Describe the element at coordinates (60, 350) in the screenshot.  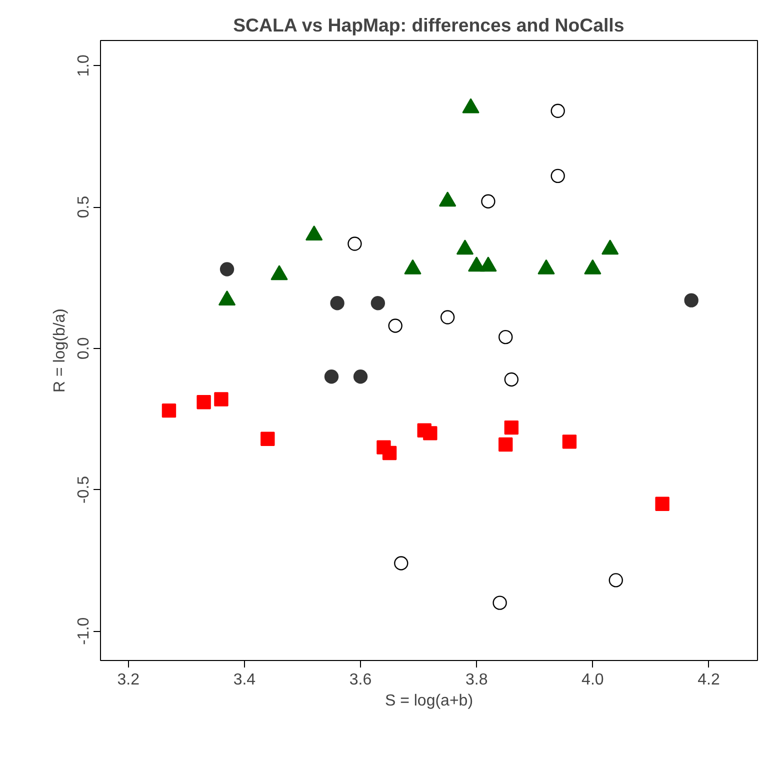
I see `y-axis-title: R = log(b/a)` at that location.